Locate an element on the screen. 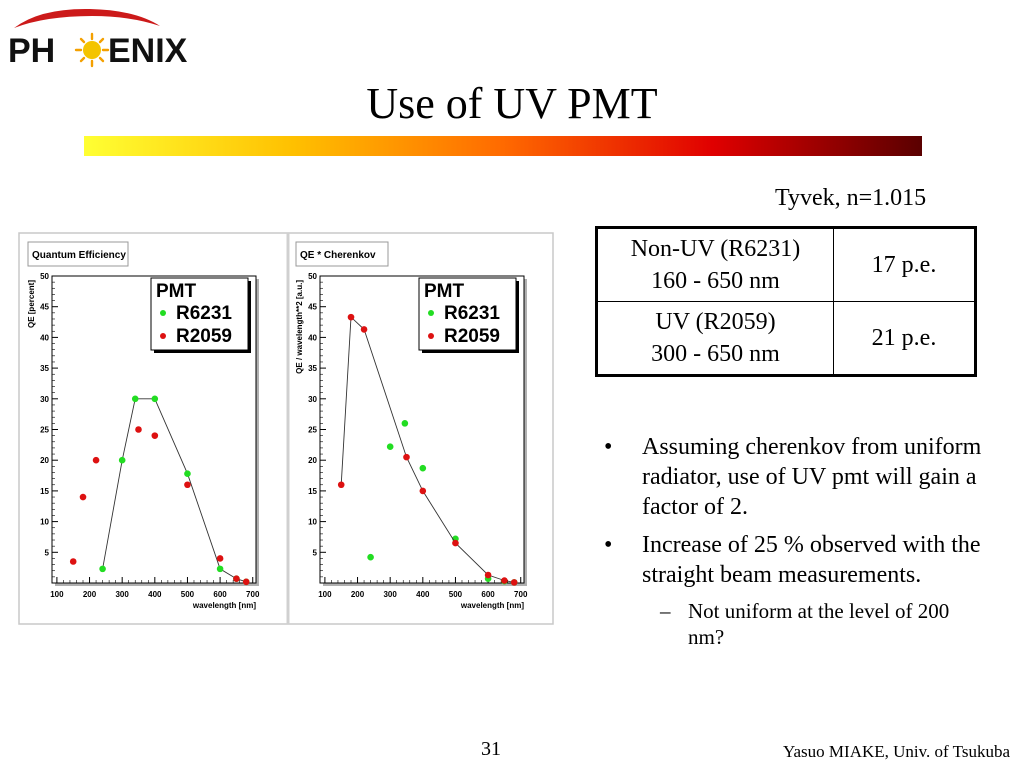 The width and height of the screenshot is (1024, 768). chart-title: QE * Cherenkov is located at coordinates (338, 255).